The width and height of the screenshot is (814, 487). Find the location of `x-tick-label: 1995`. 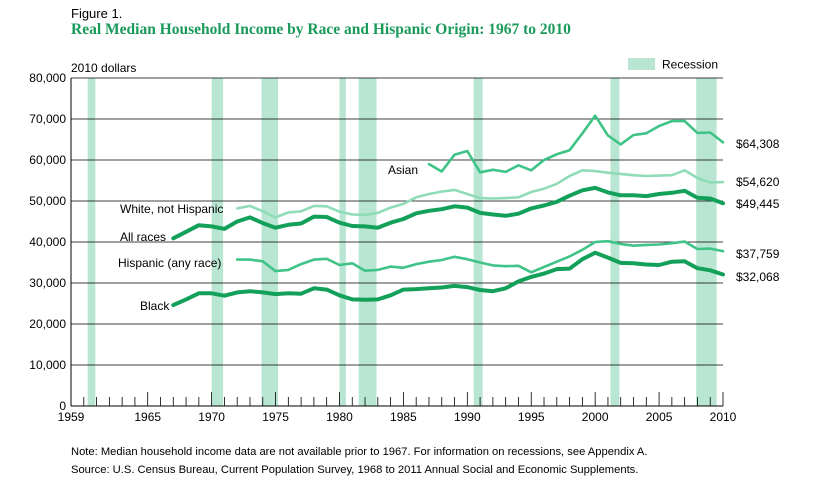

x-tick-label: 1995 is located at coordinates (531, 417).